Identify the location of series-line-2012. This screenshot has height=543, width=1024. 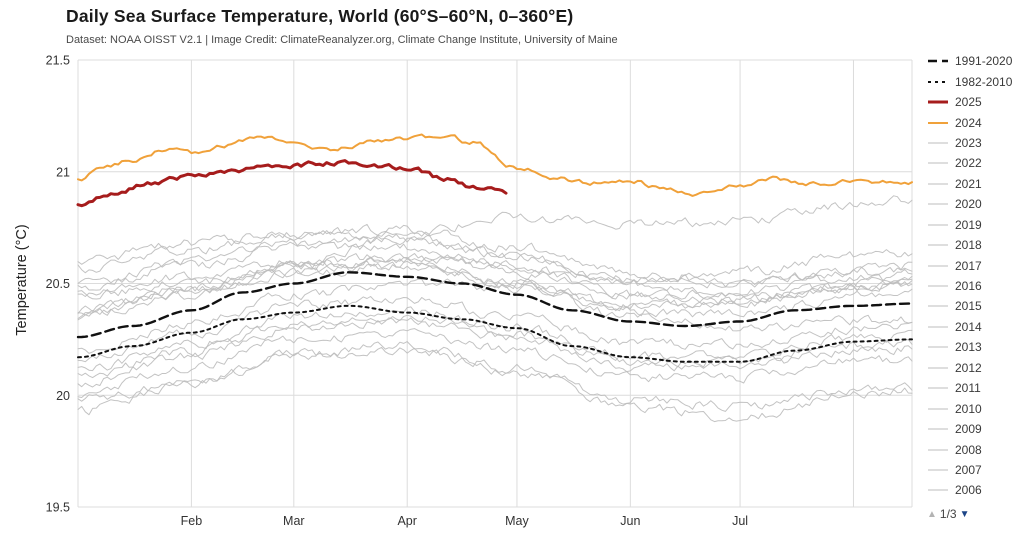
(495, 363).